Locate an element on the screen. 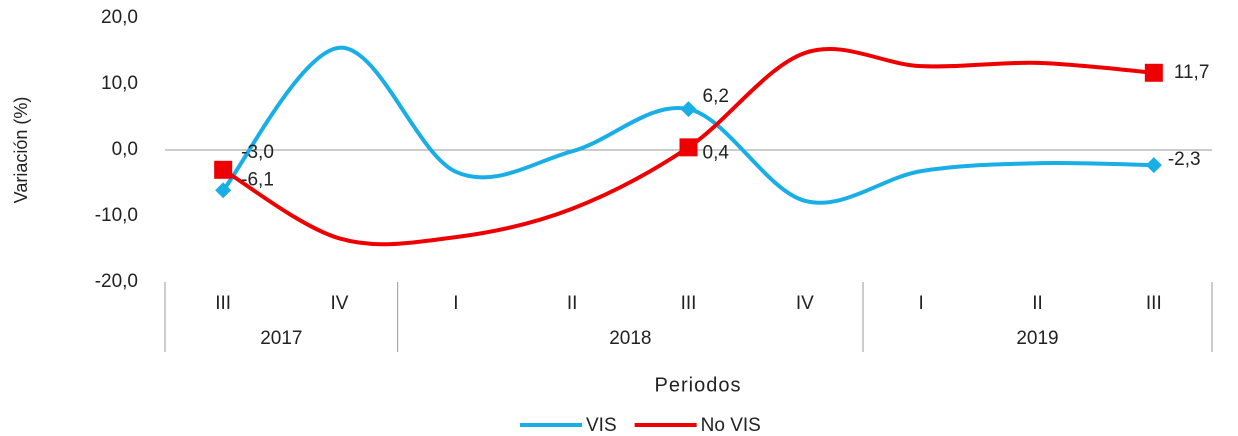 This screenshot has width=1238, height=436. x-axis-title: Periodos is located at coordinates (698, 385).